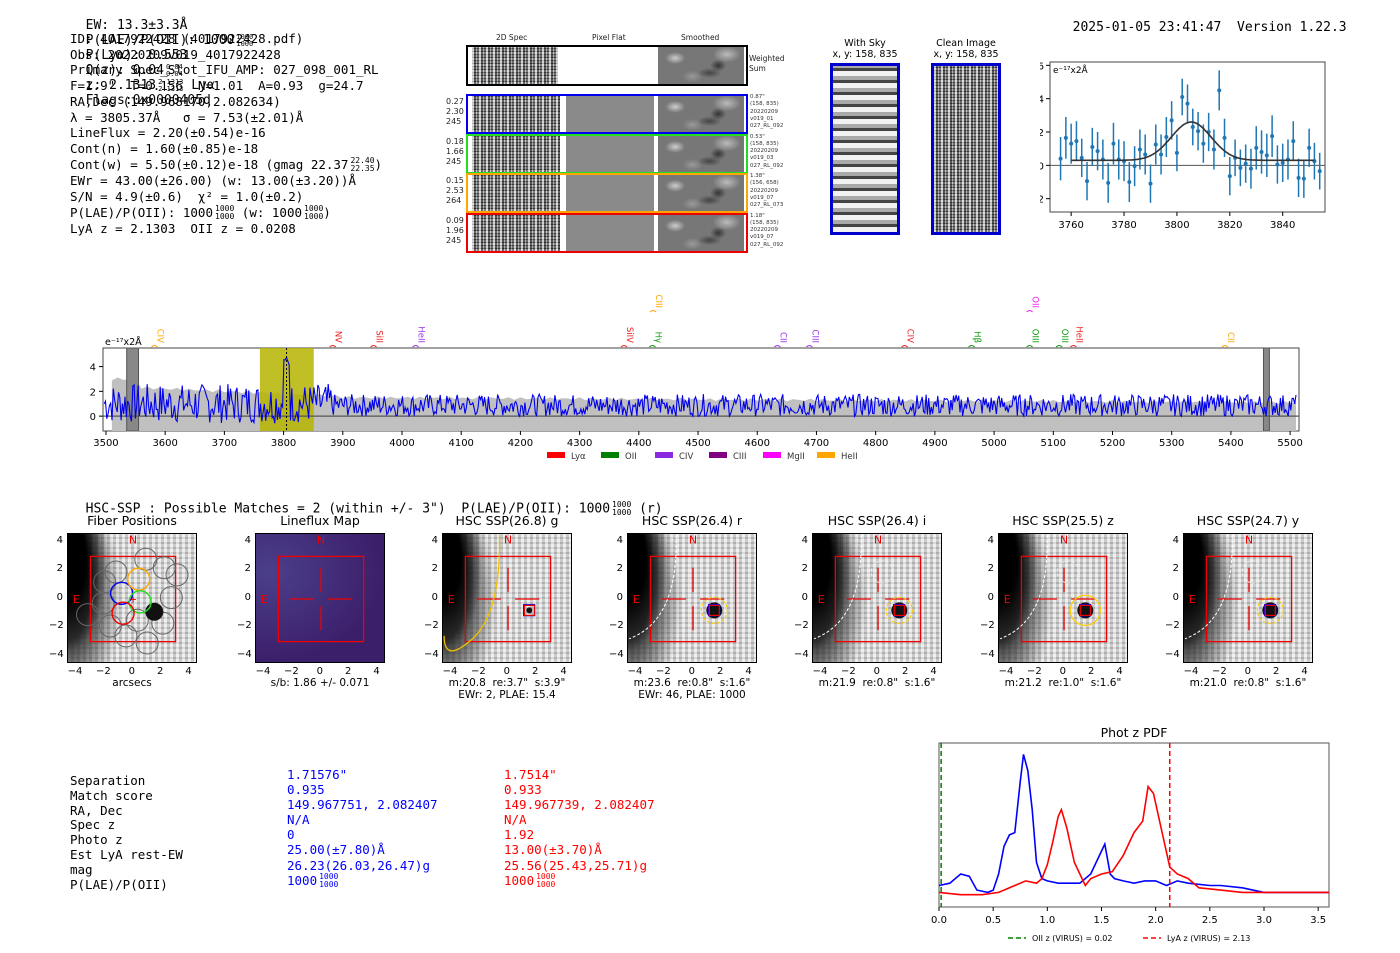 The width and height of the screenshot is (1400, 953). Describe the element at coordinates (105, 443) in the screenshot. I see `x-tick-label: 3500` at that location.